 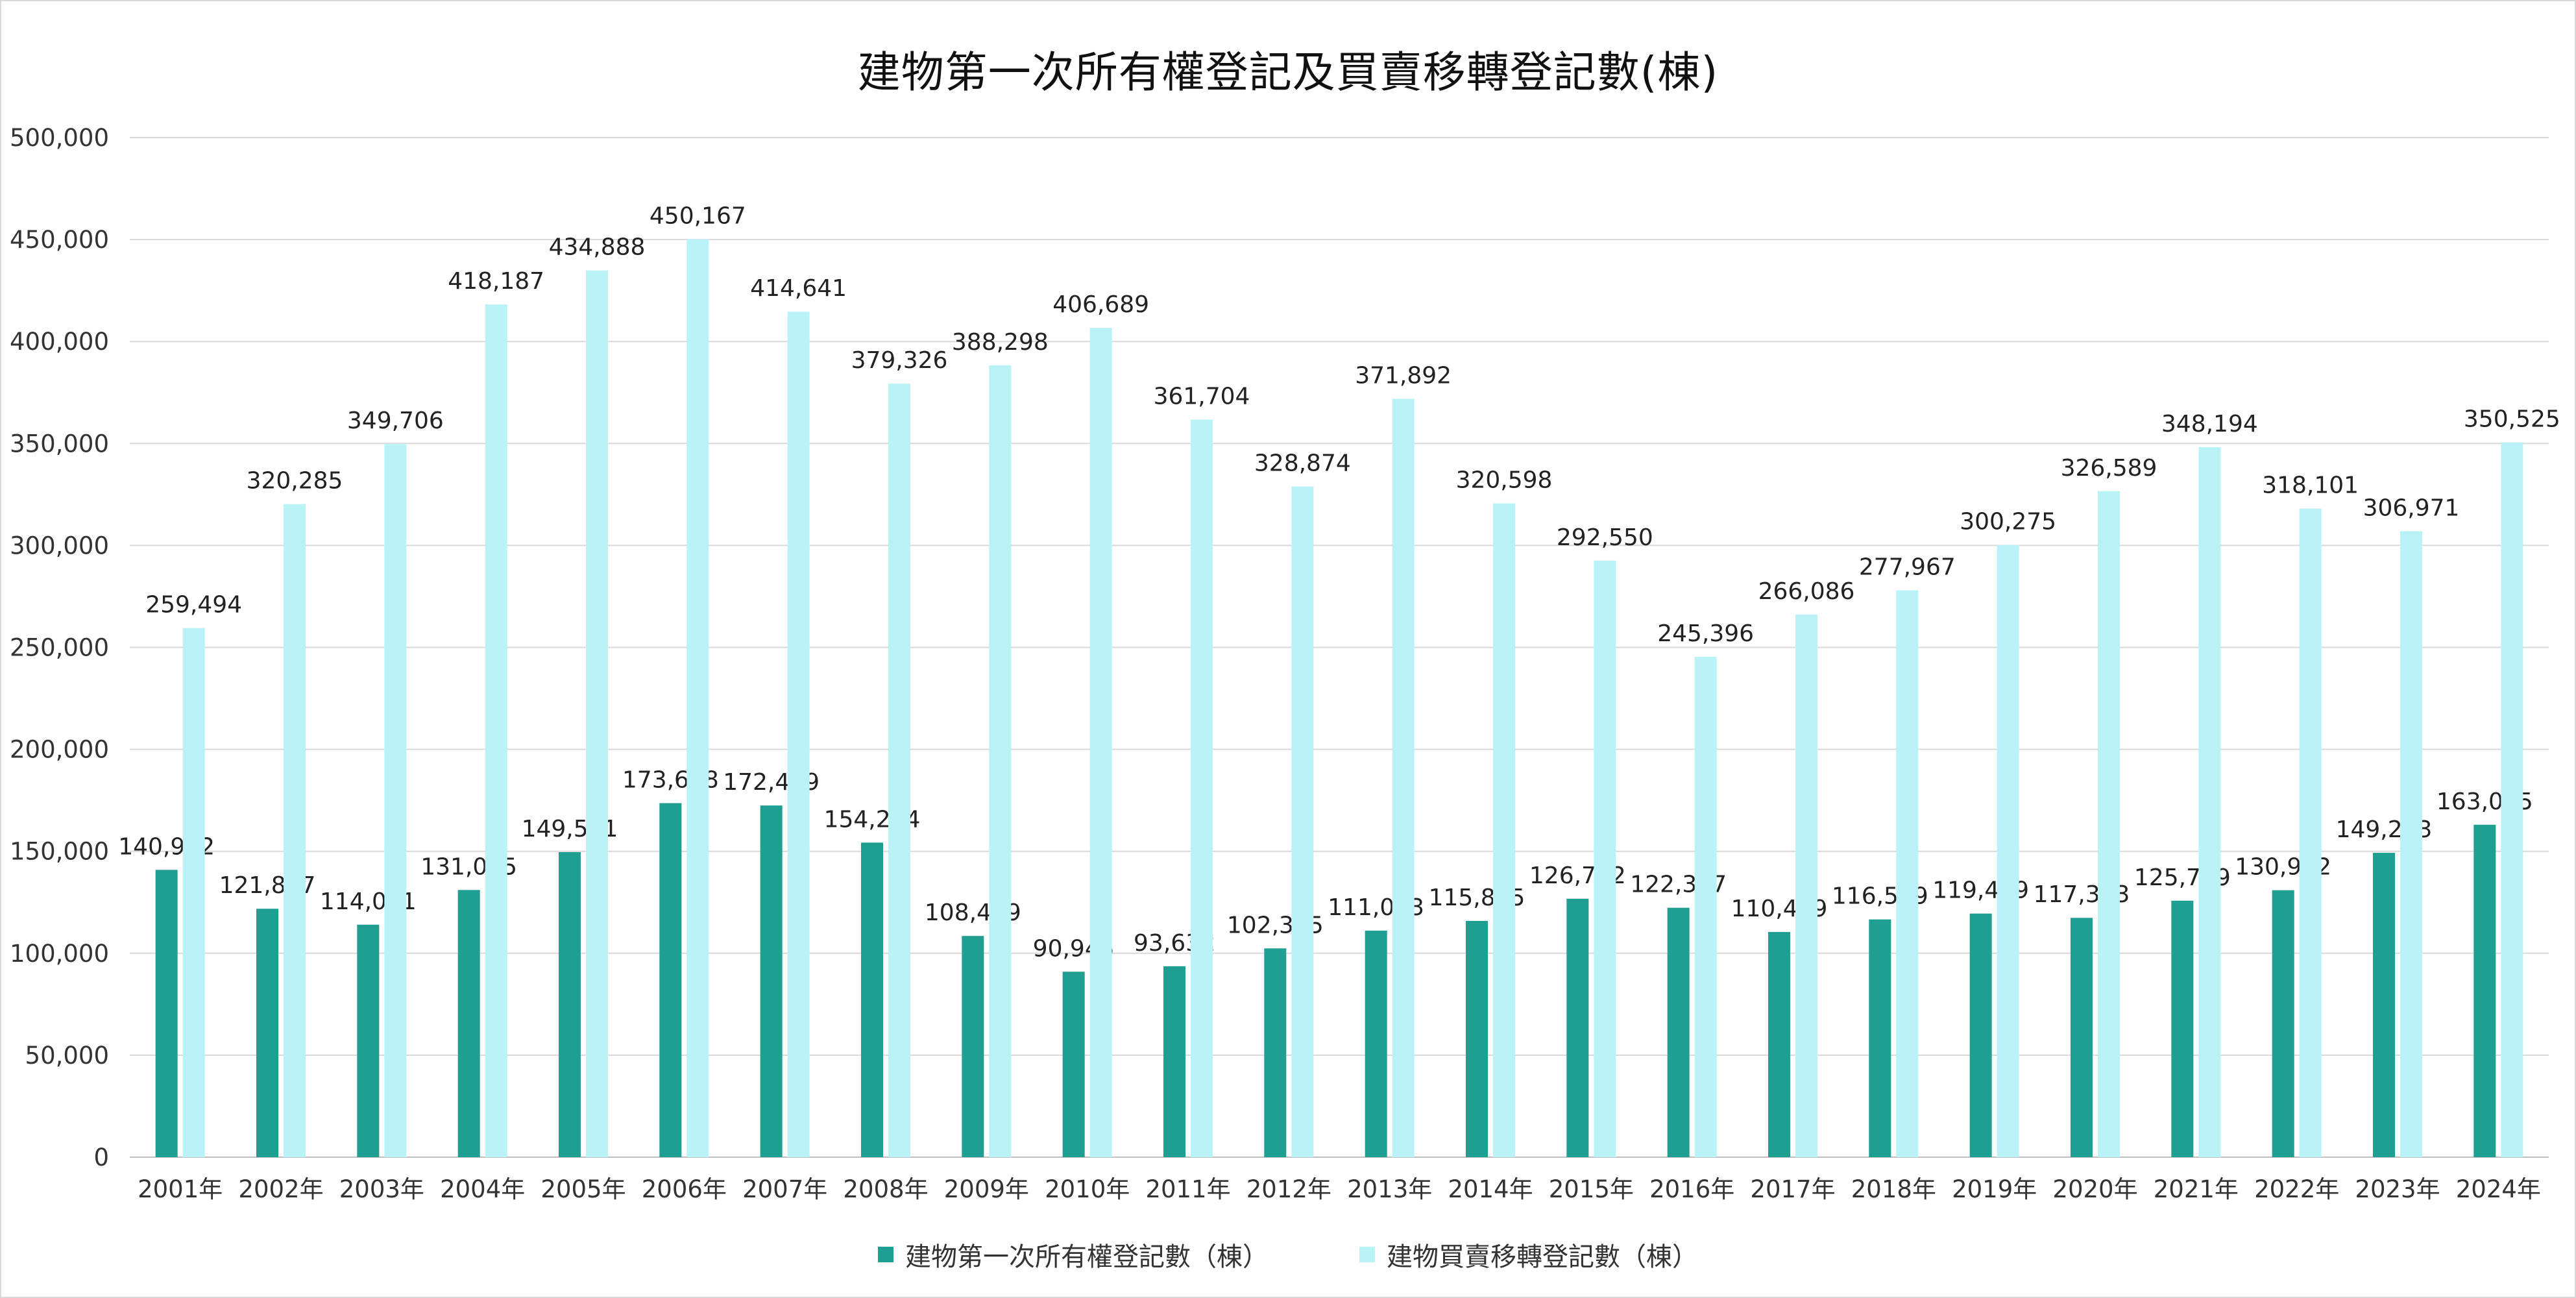 What do you see at coordinates (784, 1189) in the screenshot?
I see `x-tick-label: 2007年` at bounding box center [784, 1189].